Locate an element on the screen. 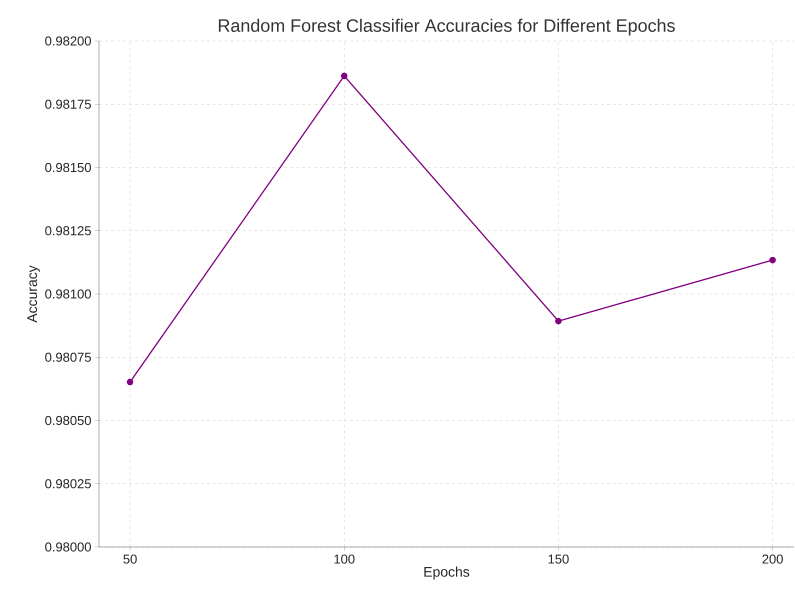 This screenshot has height=592, width=795. y-tick-label: 0.98050 is located at coordinates (68, 421).